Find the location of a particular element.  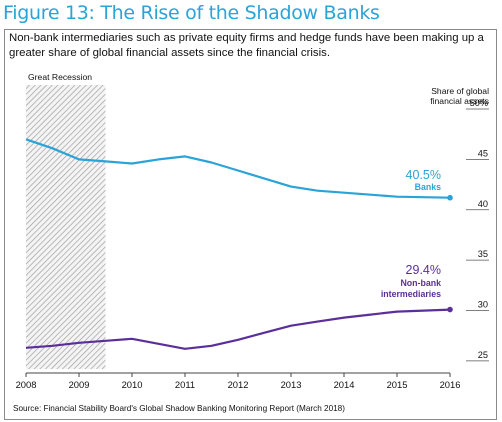

x-tick-label: 2008 is located at coordinates (26, 384).